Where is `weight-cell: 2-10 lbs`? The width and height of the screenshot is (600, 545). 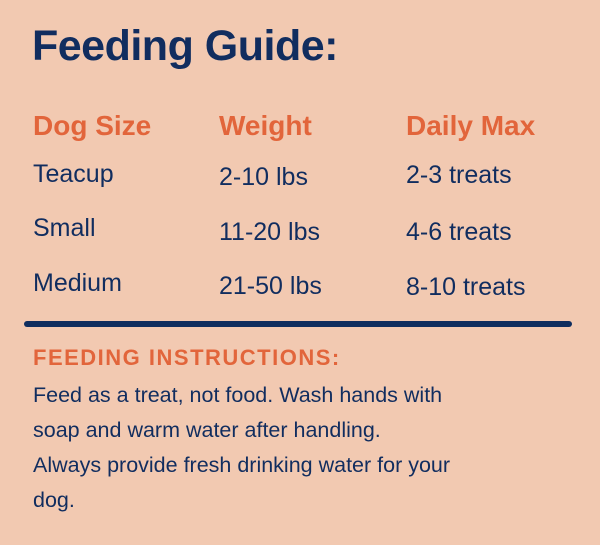
weight-cell: 2-10 lbs is located at coordinates (263, 177).